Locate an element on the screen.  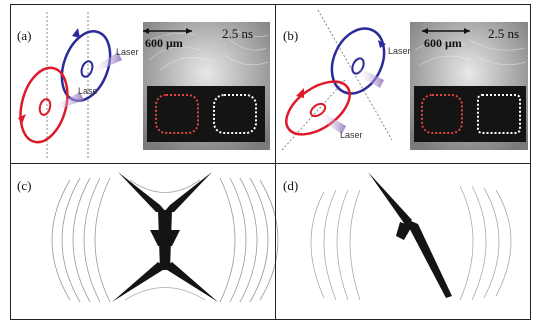
blue-beam-orbit is located at coordinates (358, 61).